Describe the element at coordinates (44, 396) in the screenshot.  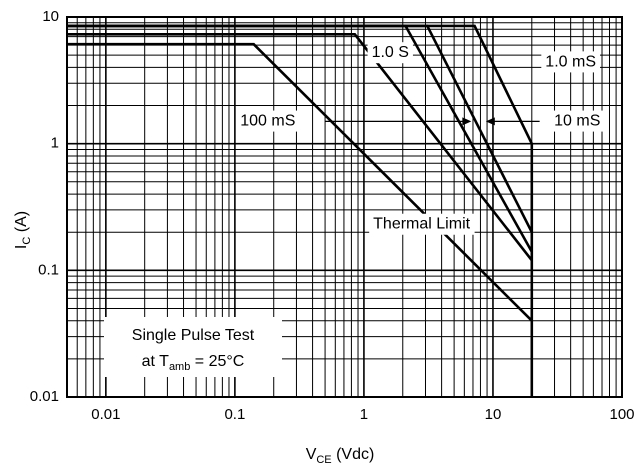
I see `y-tick-label: 0.01` at that location.